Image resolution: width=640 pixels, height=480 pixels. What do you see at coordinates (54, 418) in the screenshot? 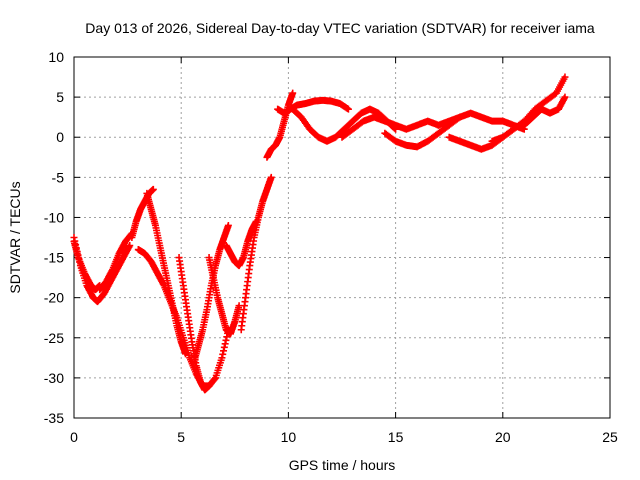
I see `y-tick-label: -35` at bounding box center [54, 418].